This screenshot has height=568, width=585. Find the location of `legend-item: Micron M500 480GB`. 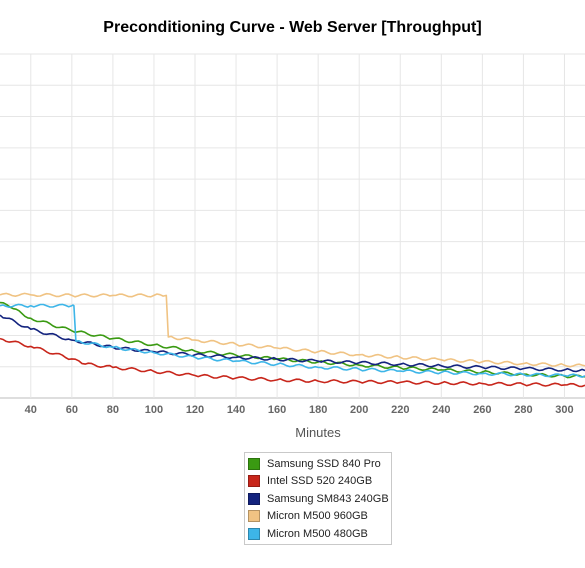

legend-item: Micron M500 480GB is located at coordinates (319, 534).